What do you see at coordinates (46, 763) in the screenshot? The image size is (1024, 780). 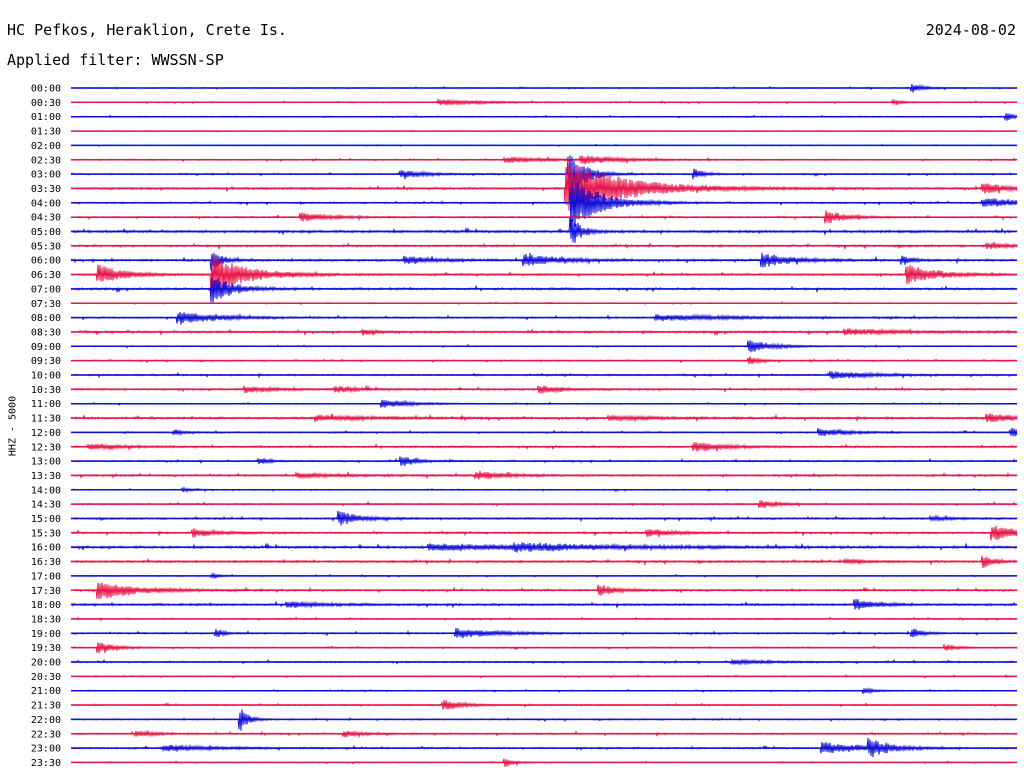 I see `time-label: 23:30` at bounding box center [46, 763].